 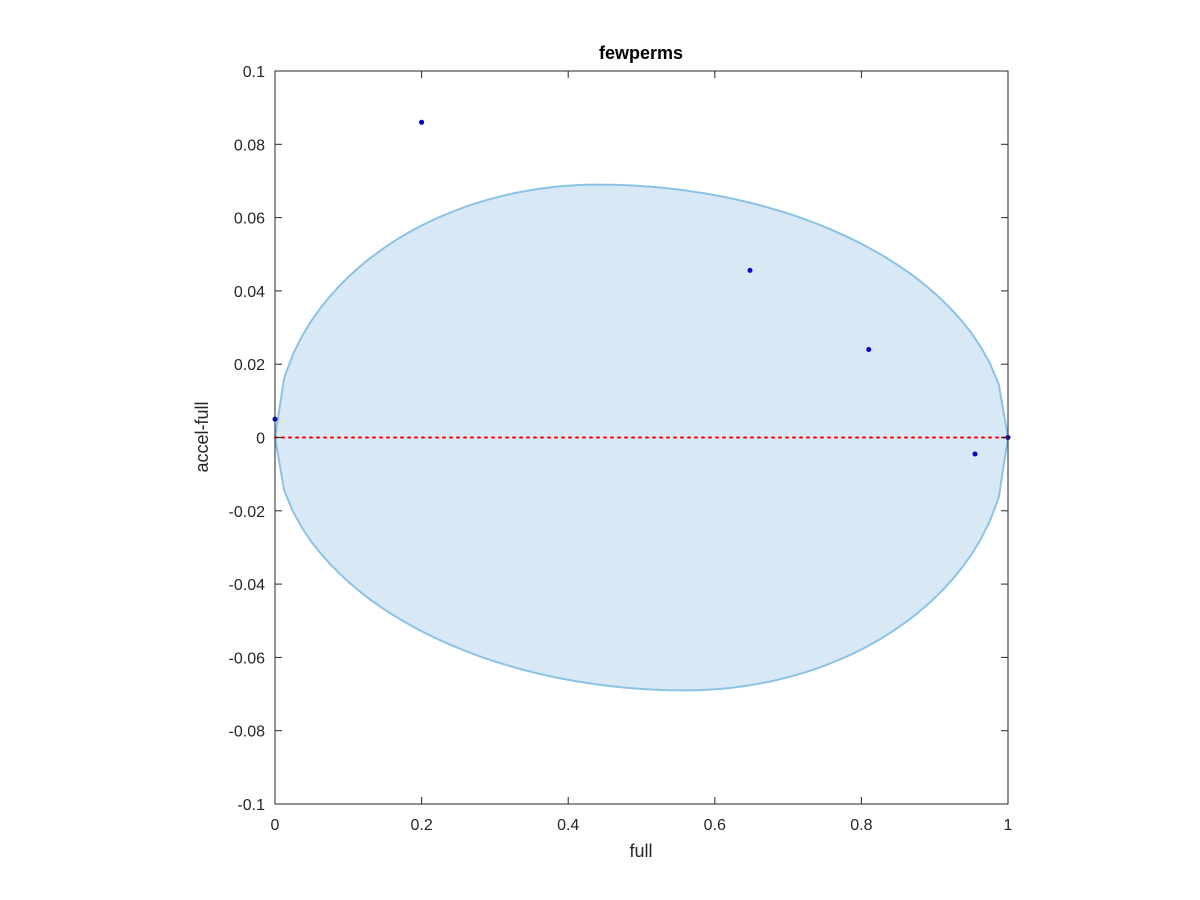 I want to click on y-tick-label: 0.02, so click(x=249, y=365).